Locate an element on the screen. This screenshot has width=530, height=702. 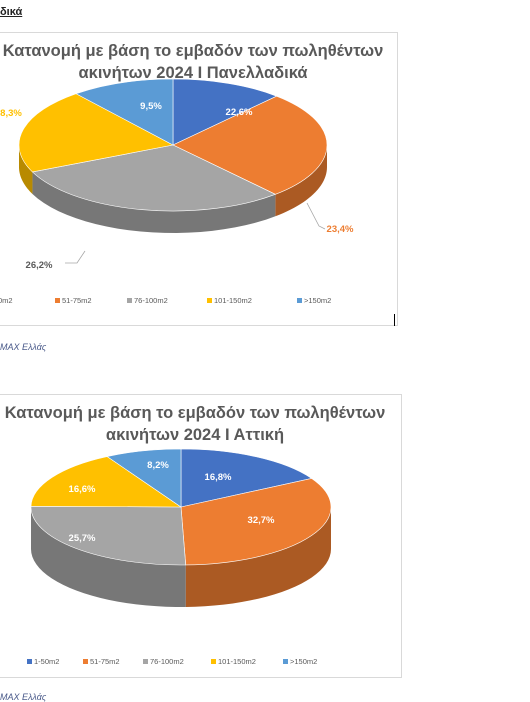
pie-side-51-75m2 is located at coordinates (301, 181).